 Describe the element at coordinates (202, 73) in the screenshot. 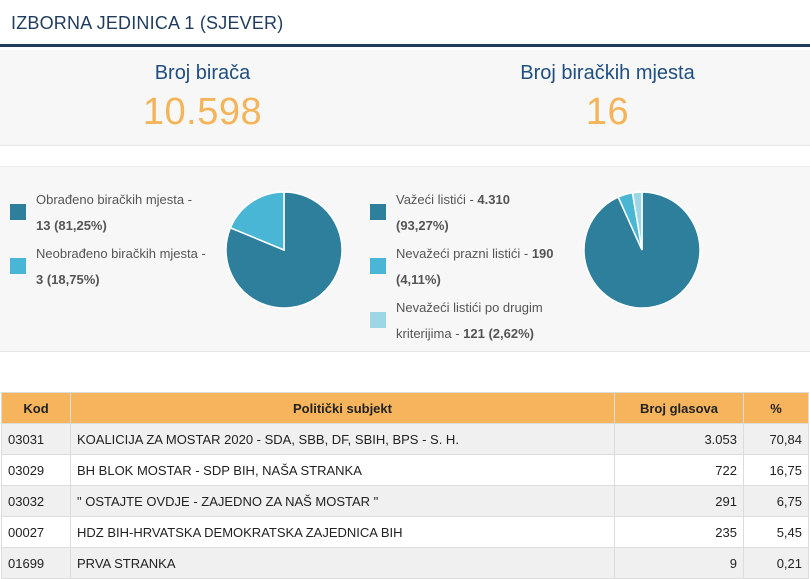

I see `voters-label: Broj birača` at that location.